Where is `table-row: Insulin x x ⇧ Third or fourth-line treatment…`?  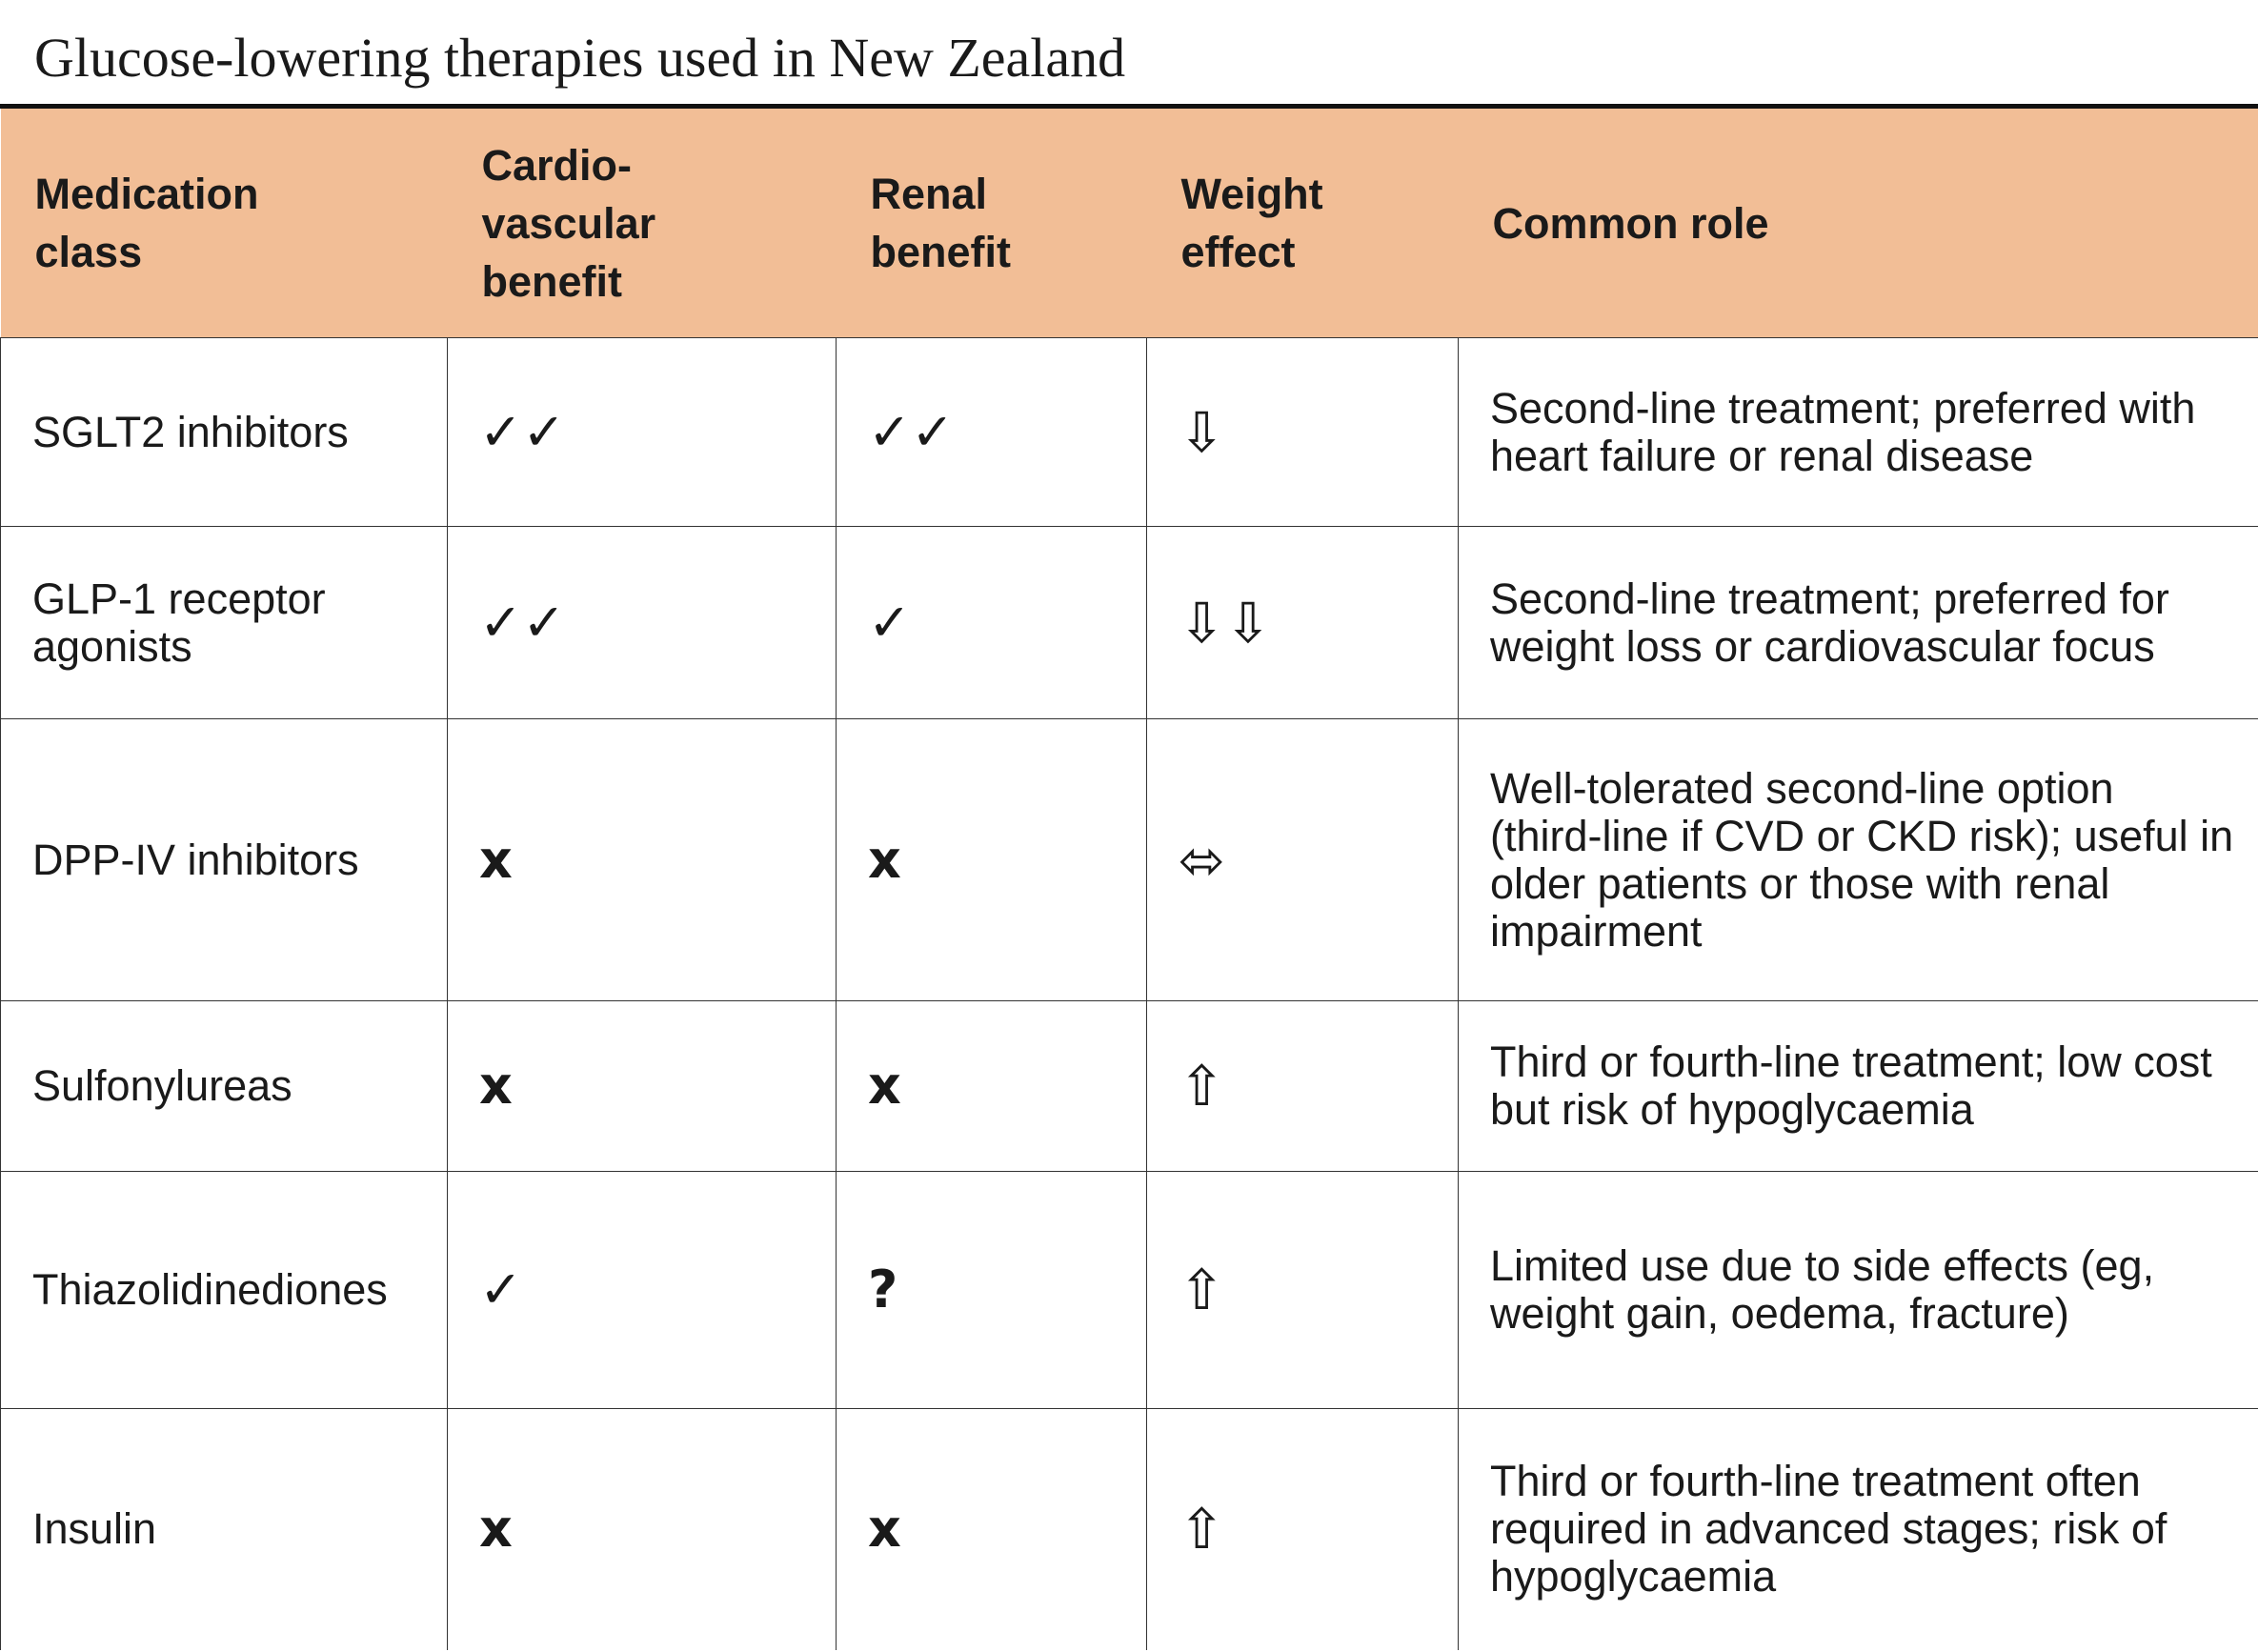 table-row: Insulin x x ⇧ Third or fourth-line treatment… is located at coordinates (1129, 1529).